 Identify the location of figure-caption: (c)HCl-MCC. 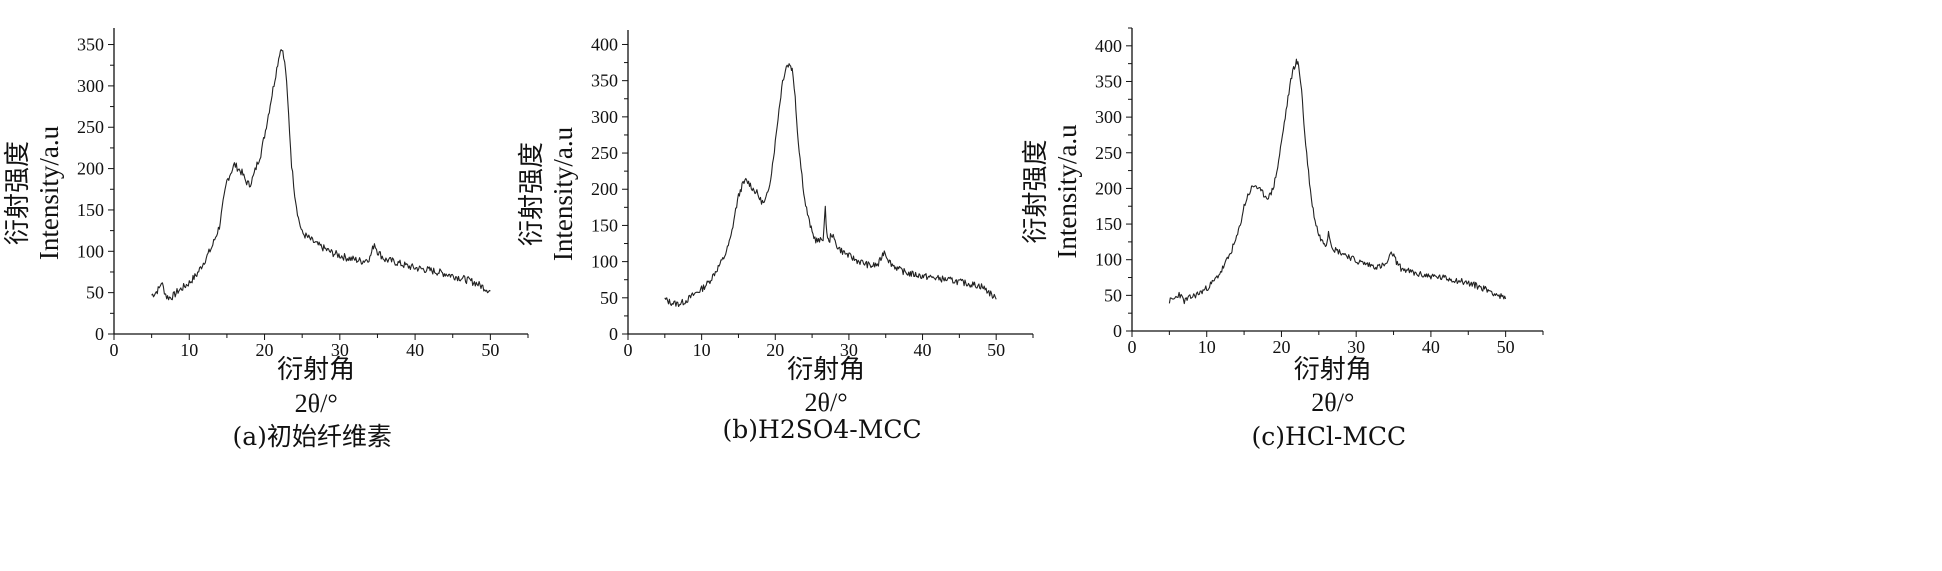
(1328, 436).